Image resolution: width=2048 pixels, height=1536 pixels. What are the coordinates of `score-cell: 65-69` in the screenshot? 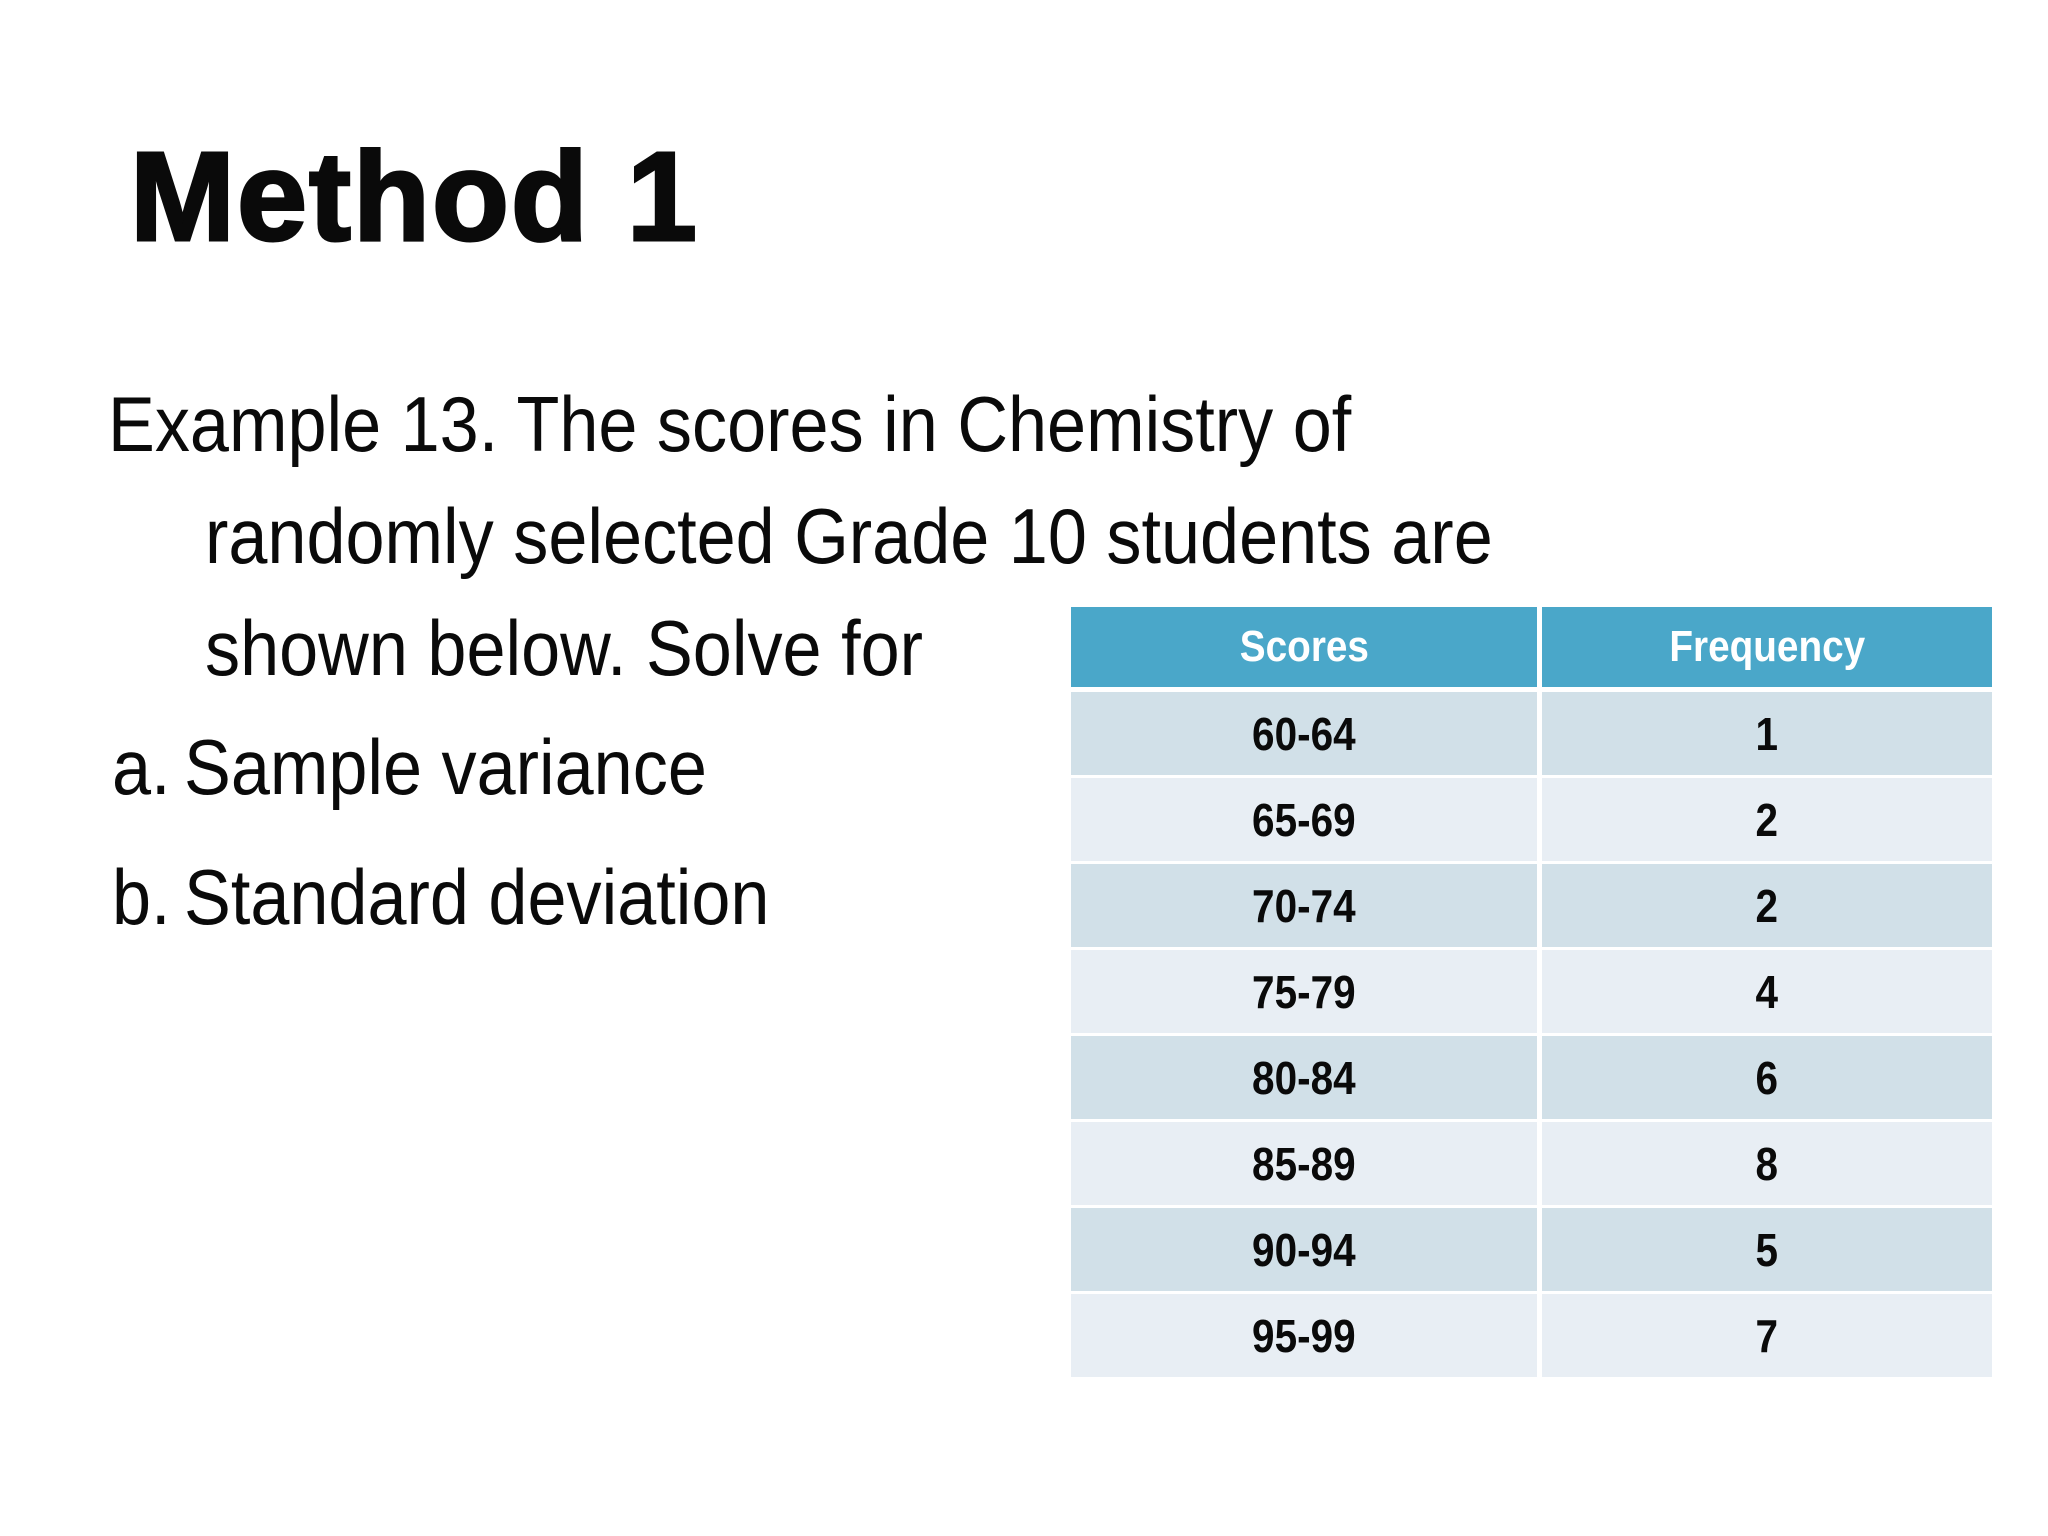 It's located at (1304, 819).